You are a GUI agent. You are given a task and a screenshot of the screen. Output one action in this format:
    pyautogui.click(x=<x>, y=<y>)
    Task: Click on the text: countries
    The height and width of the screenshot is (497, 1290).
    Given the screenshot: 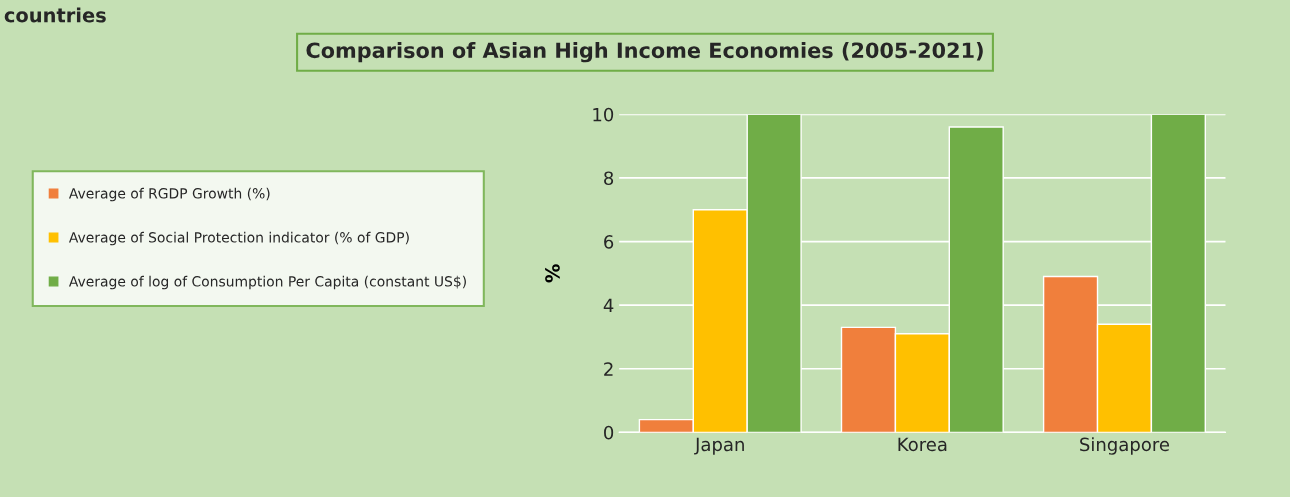 What is the action you would take?
    pyautogui.click(x=55, y=15)
    